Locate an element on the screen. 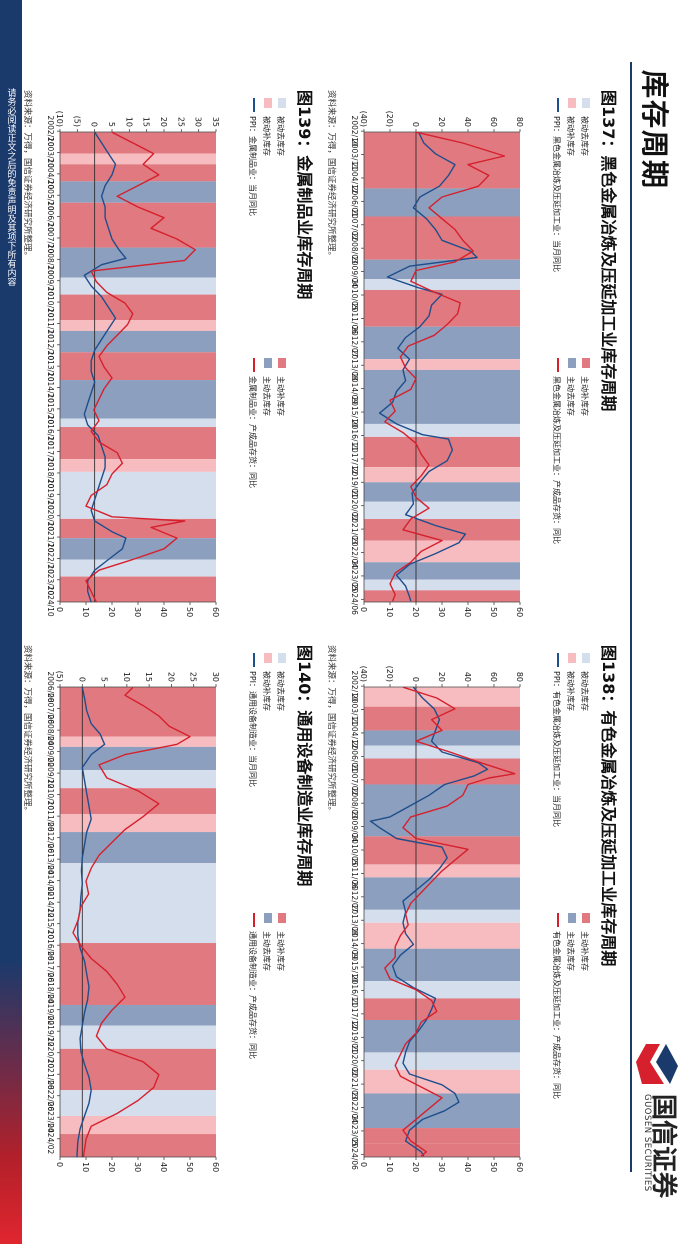  x-tick-label: 2009/02 is located at coordinates (50, 751).